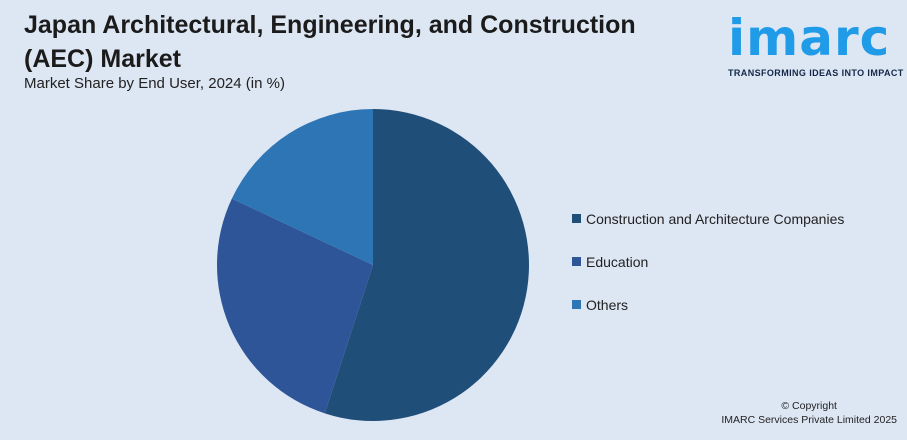 Image resolution: width=907 pixels, height=440 pixels. I want to click on legend-item-construction-and-architecture-companies: Construction and Architecture Companies, so click(708, 218).